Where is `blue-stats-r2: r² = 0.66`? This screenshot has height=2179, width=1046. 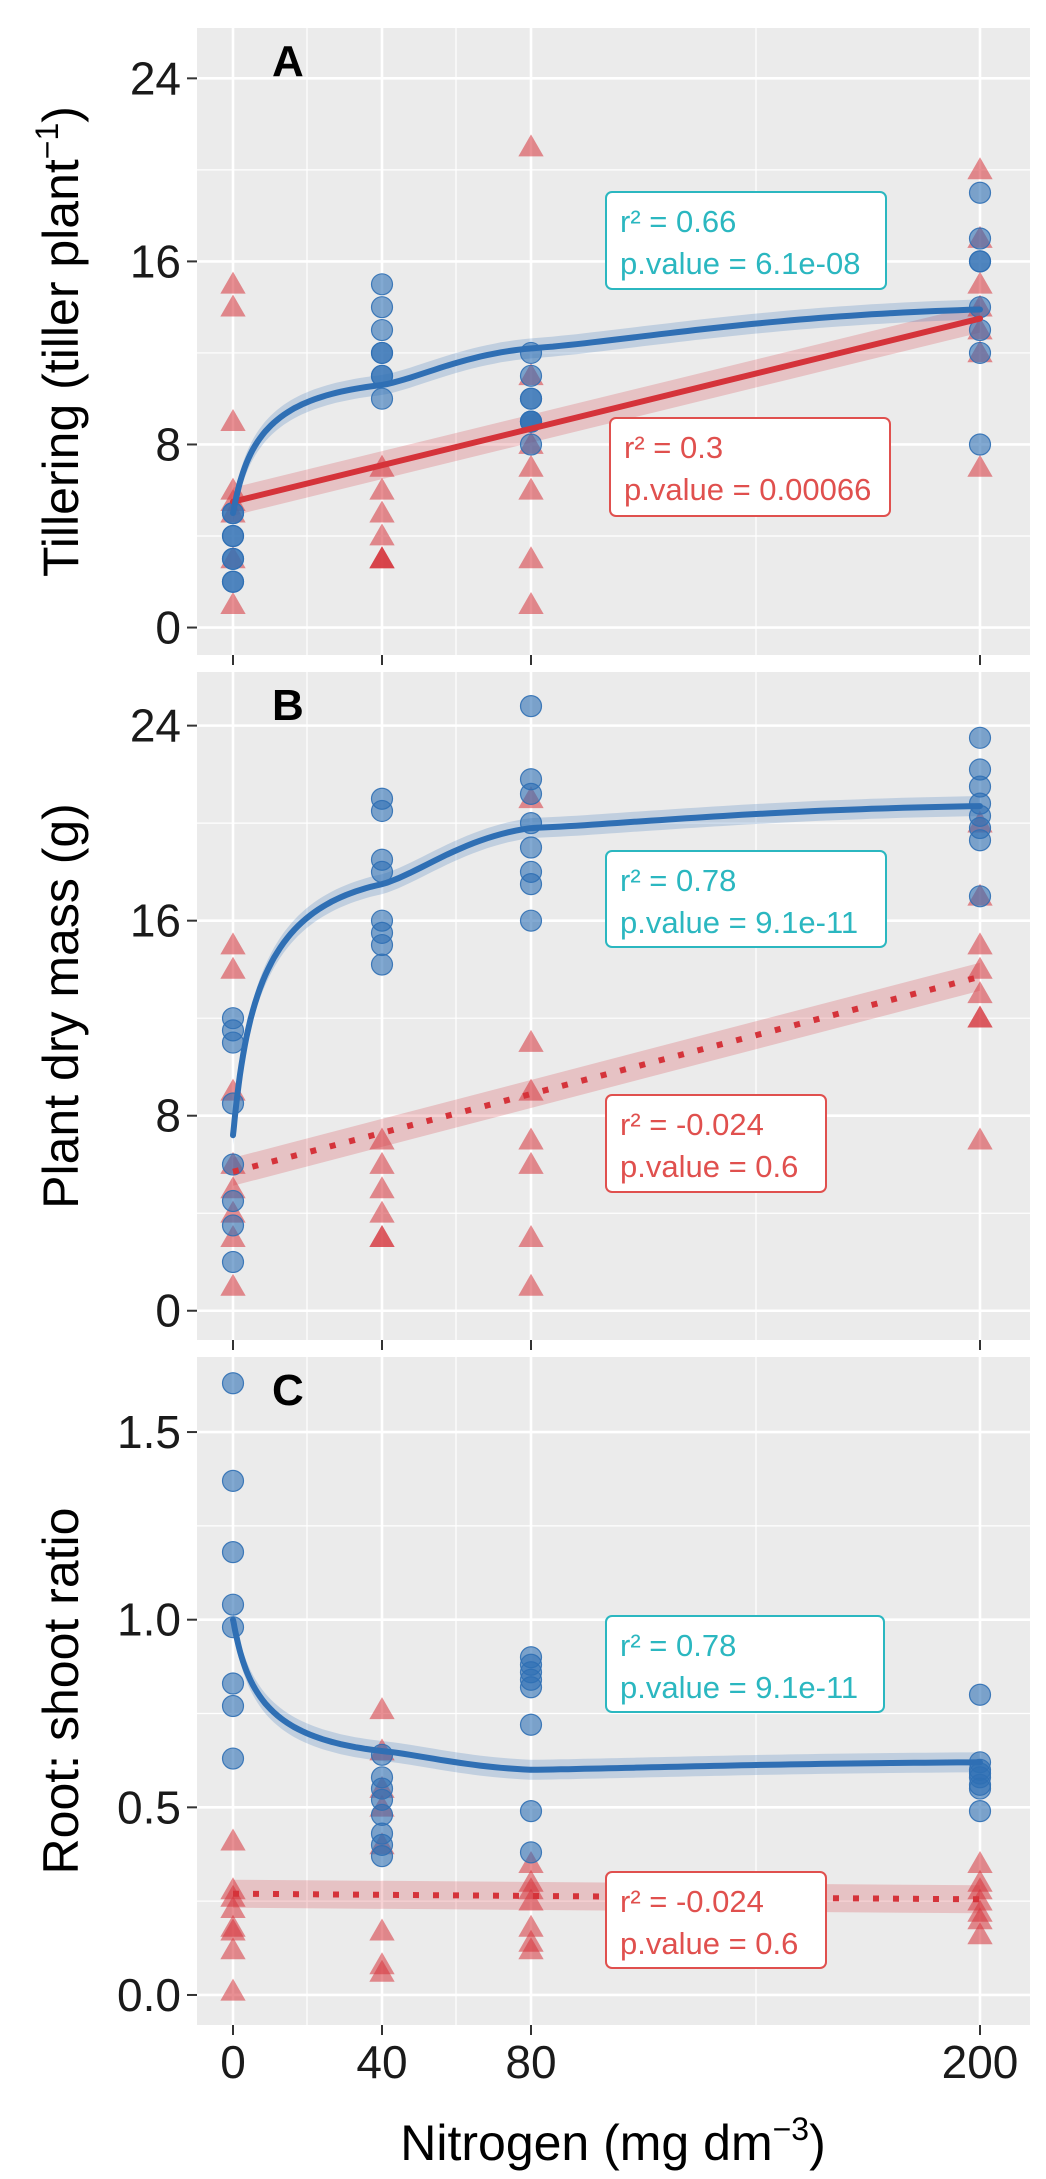 blue-stats-r2: r² = 0.66 is located at coordinates (678, 221).